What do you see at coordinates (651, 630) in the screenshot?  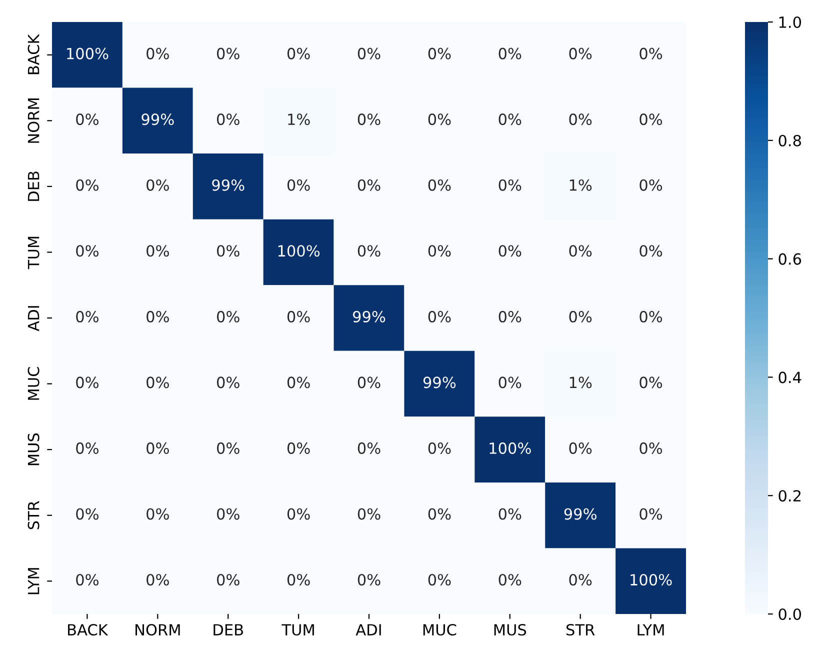 I see `x-tick-label: LYM` at bounding box center [651, 630].